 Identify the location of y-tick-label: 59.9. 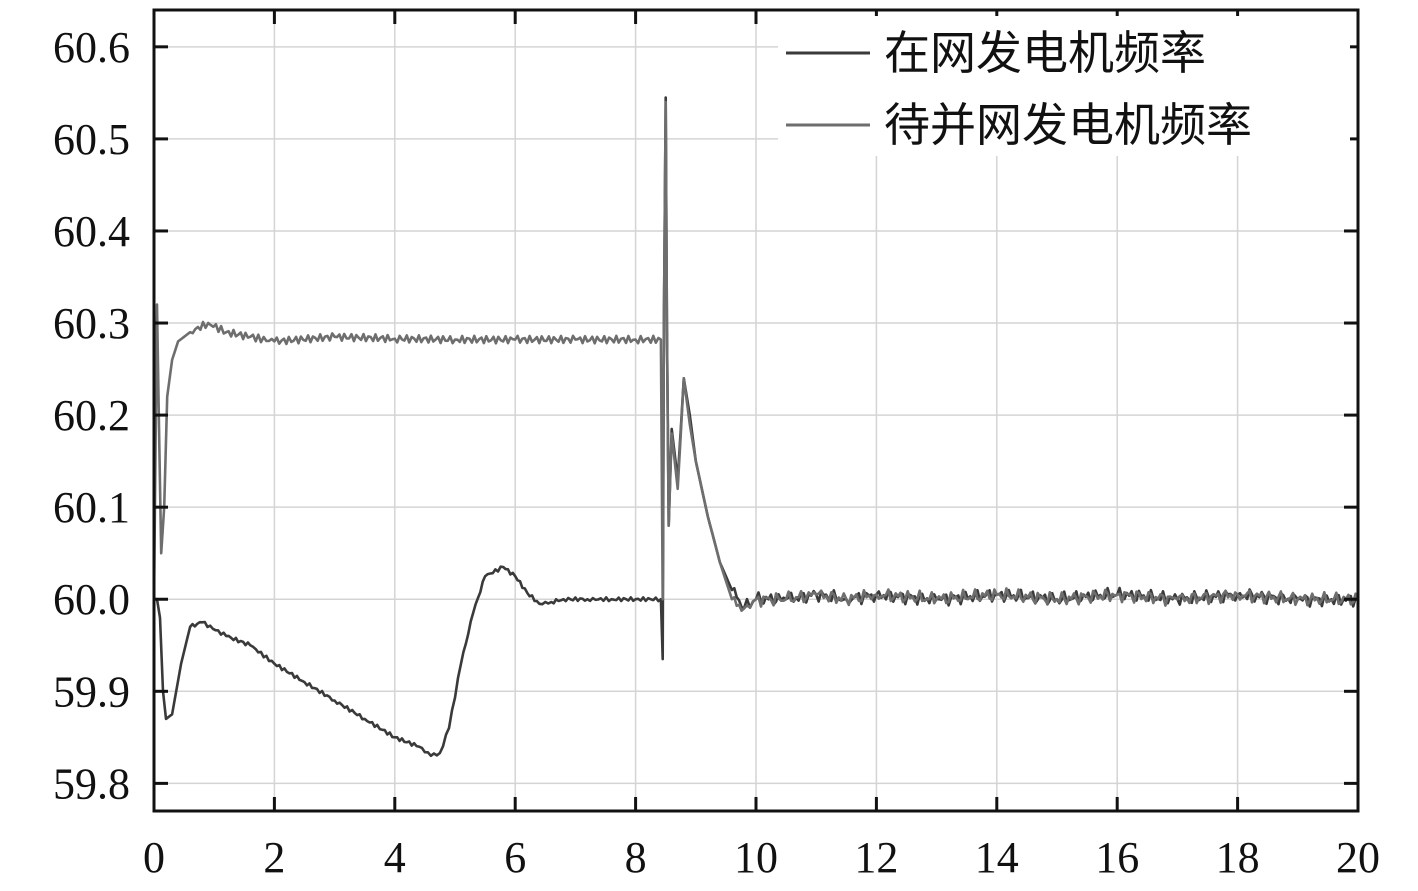
(91, 691).